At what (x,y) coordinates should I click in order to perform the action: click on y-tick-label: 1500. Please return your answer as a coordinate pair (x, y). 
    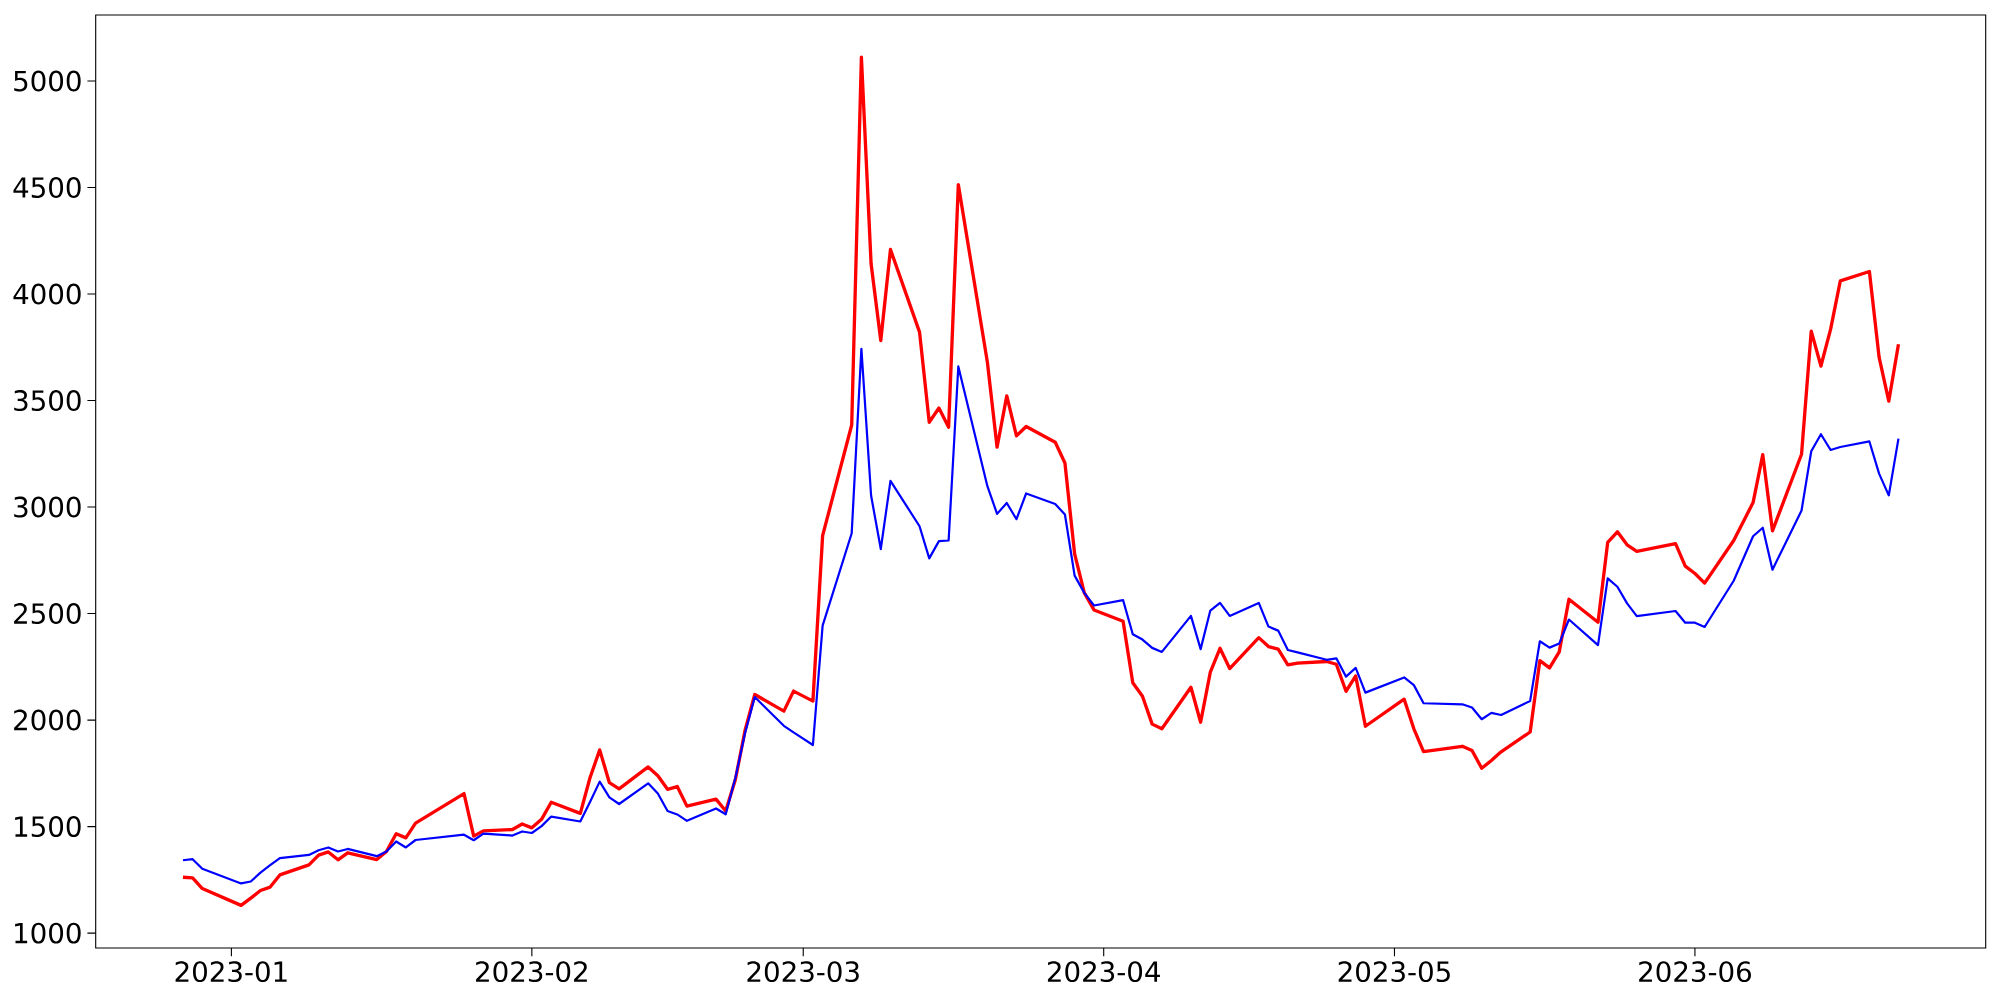
    Looking at the image, I should click on (48, 827).